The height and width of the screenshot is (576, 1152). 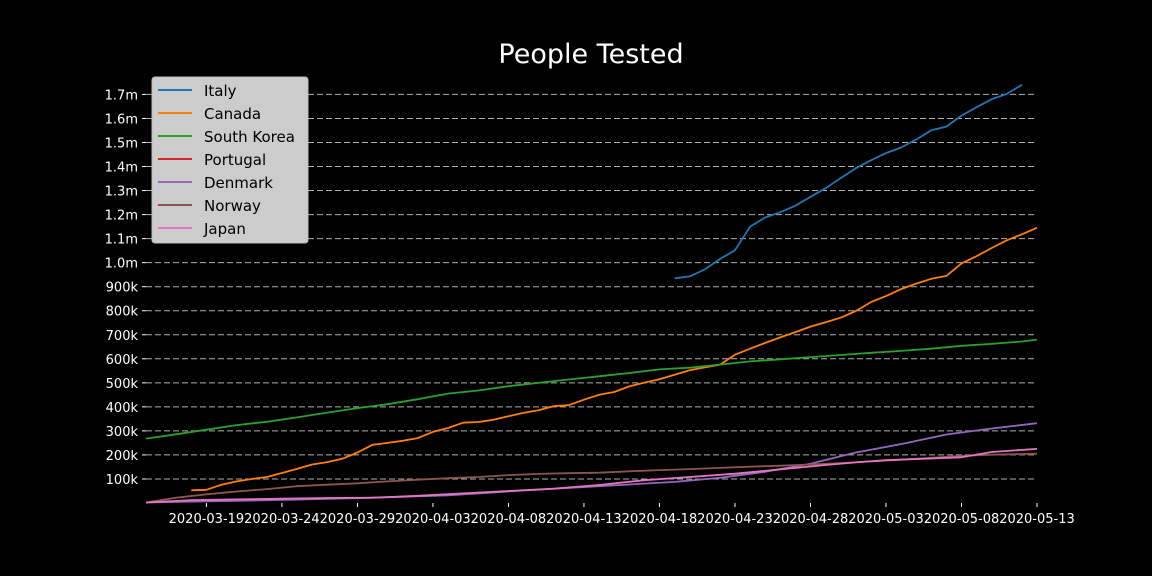 I want to click on y-tick-label: 900k, so click(x=122, y=288).